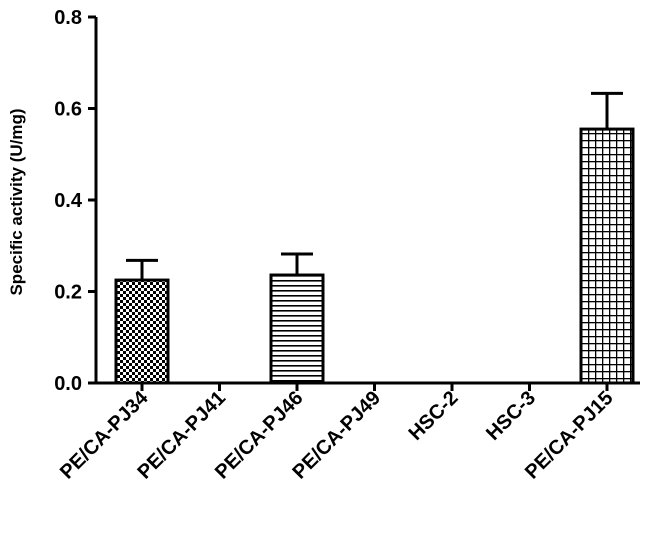  I want to click on category-label: HSC-2, so click(434, 416).